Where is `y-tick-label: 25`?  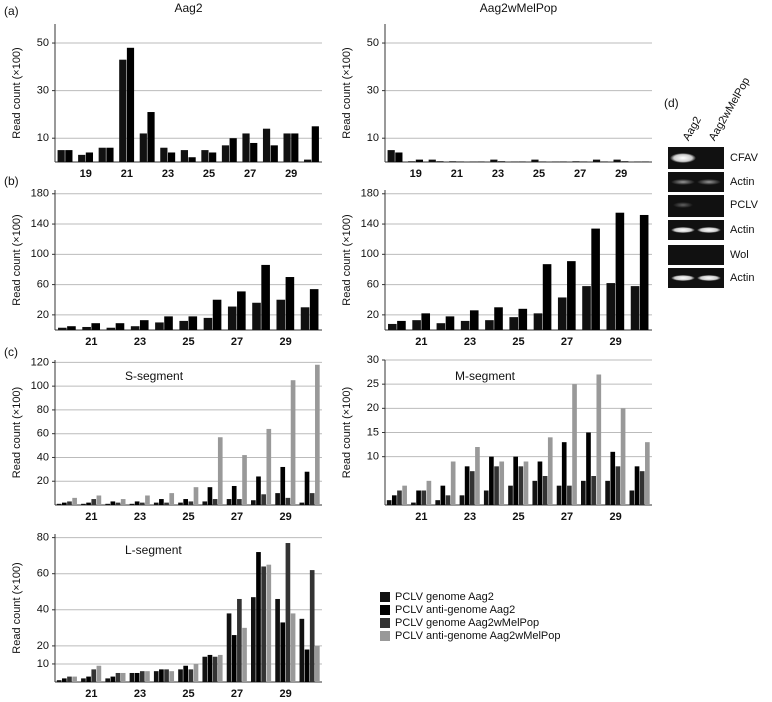
y-tick-label: 25 is located at coordinates (373, 384).